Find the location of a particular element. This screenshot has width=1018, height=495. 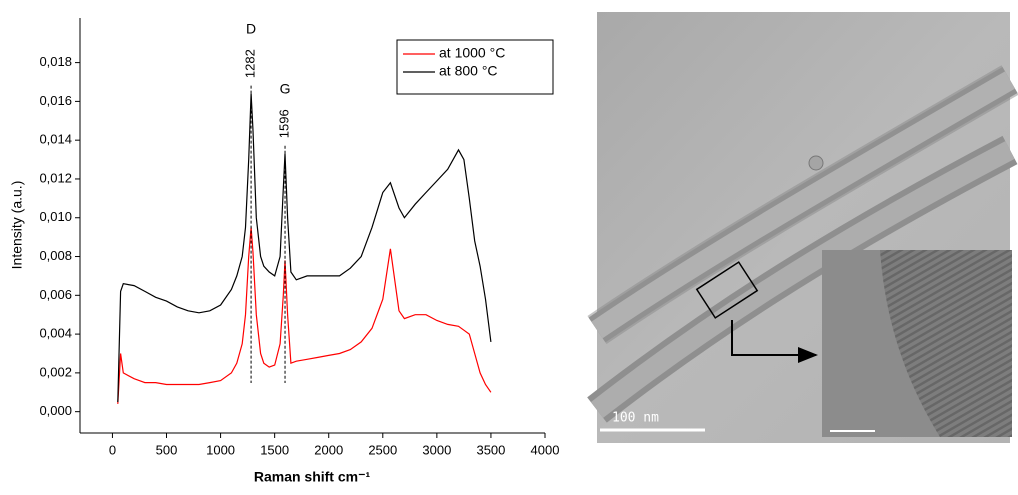

legend-label: at 1000 °C is located at coordinates (472, 53).